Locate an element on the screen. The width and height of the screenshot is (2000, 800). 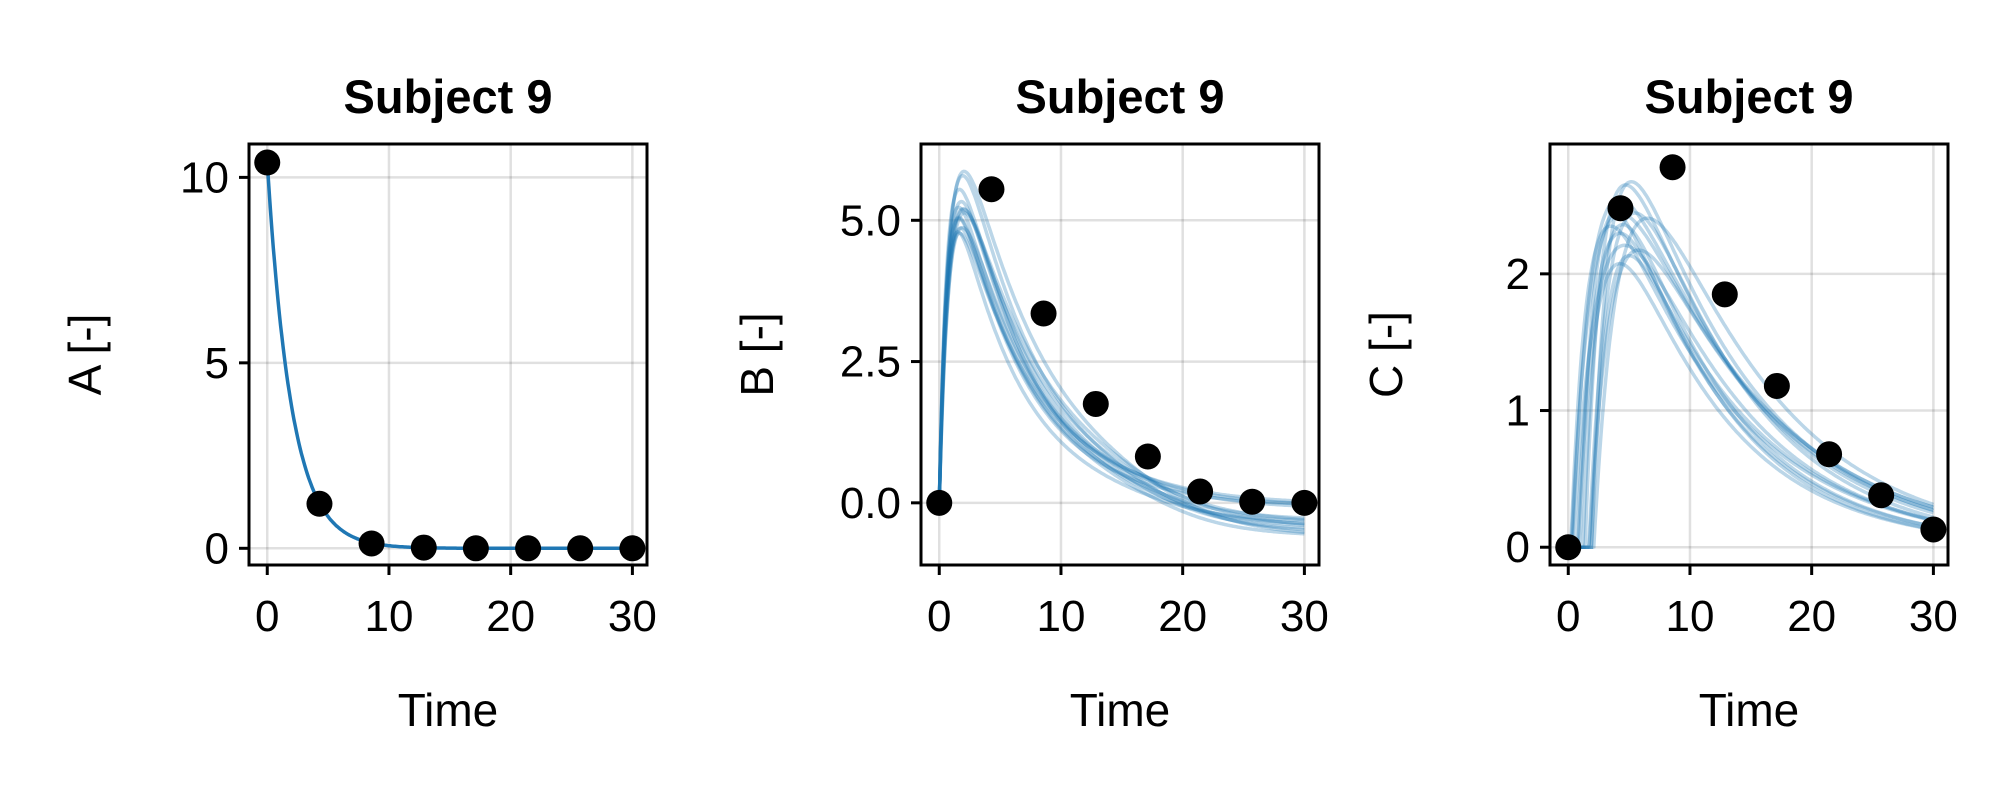
y-tick-label: 1 is located at coordinates (1518, 411).